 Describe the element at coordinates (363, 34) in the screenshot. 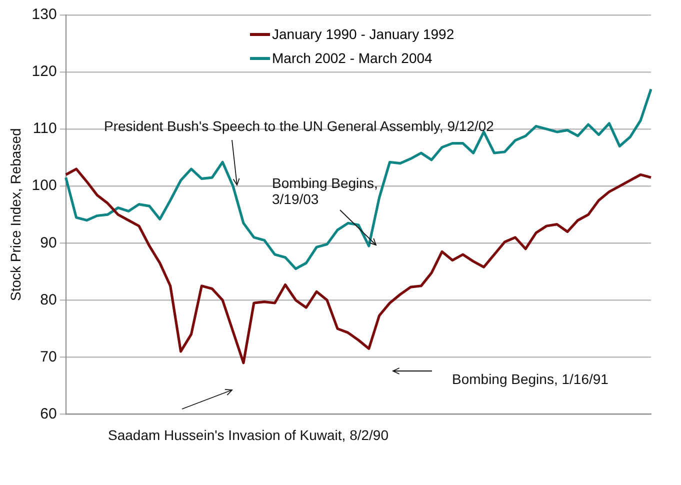

I see `legend-label: January 1990 - January 1992` at that location.